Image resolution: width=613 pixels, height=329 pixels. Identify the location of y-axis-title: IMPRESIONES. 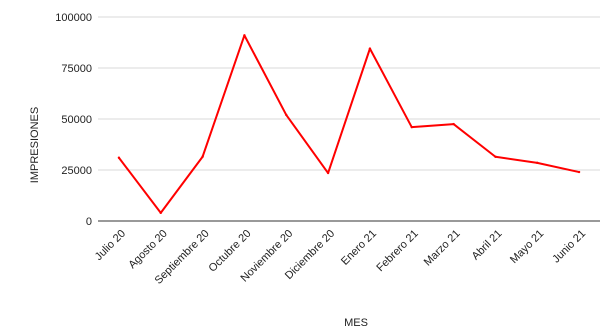
(35, 145).